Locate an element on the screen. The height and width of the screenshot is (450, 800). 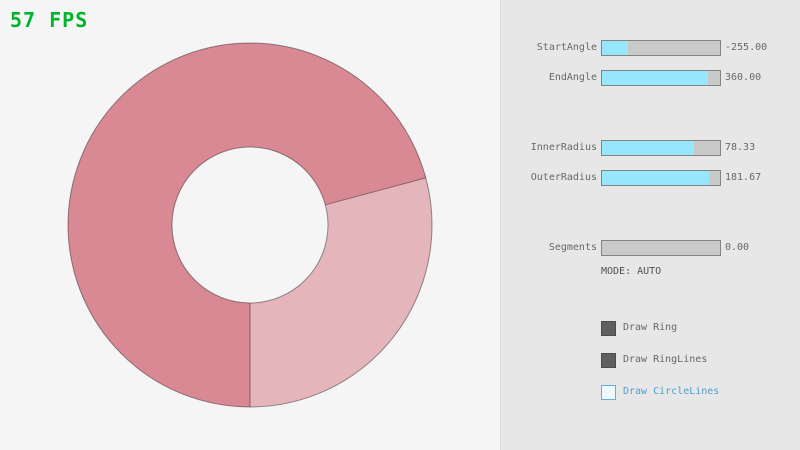
slider-end-angle: EndAngle 360.00 is located at coordinates (650, 78).